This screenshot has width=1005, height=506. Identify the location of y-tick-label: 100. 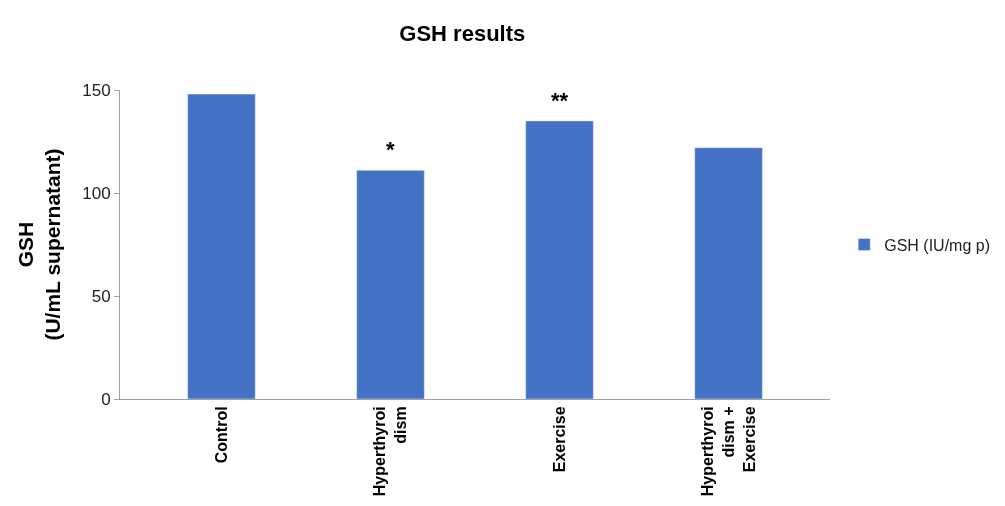
(96, 193).